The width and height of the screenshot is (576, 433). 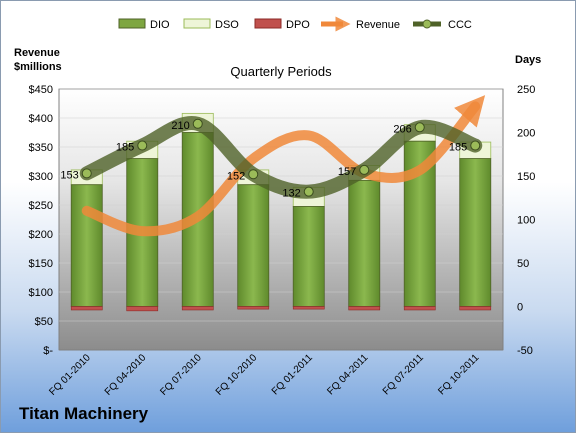 What do you see at coordinates (523, 264) in the screenshot?
I see `right-tick-label: 50` at bounding box center [523, 264].